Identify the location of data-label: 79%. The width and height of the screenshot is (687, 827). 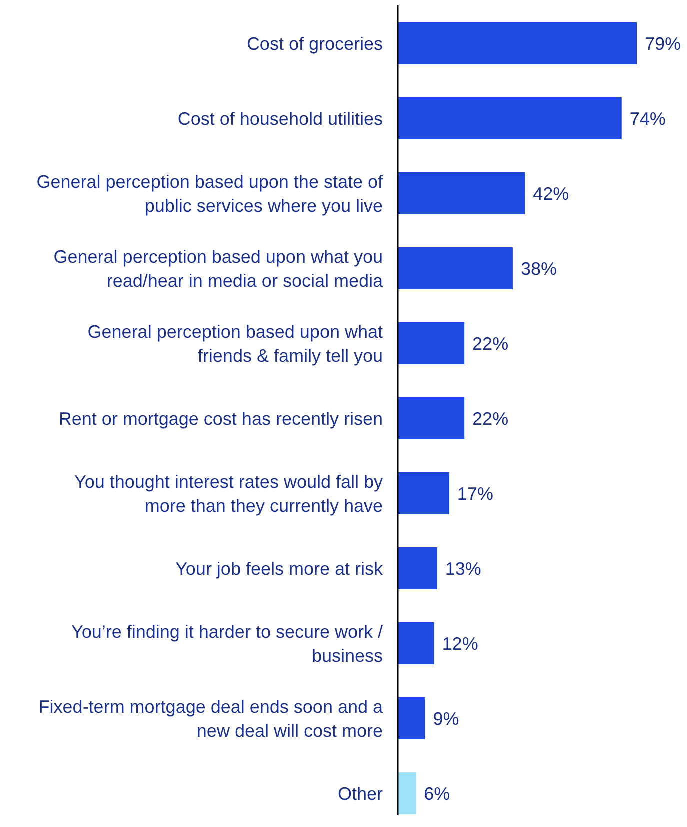
(663, 44).